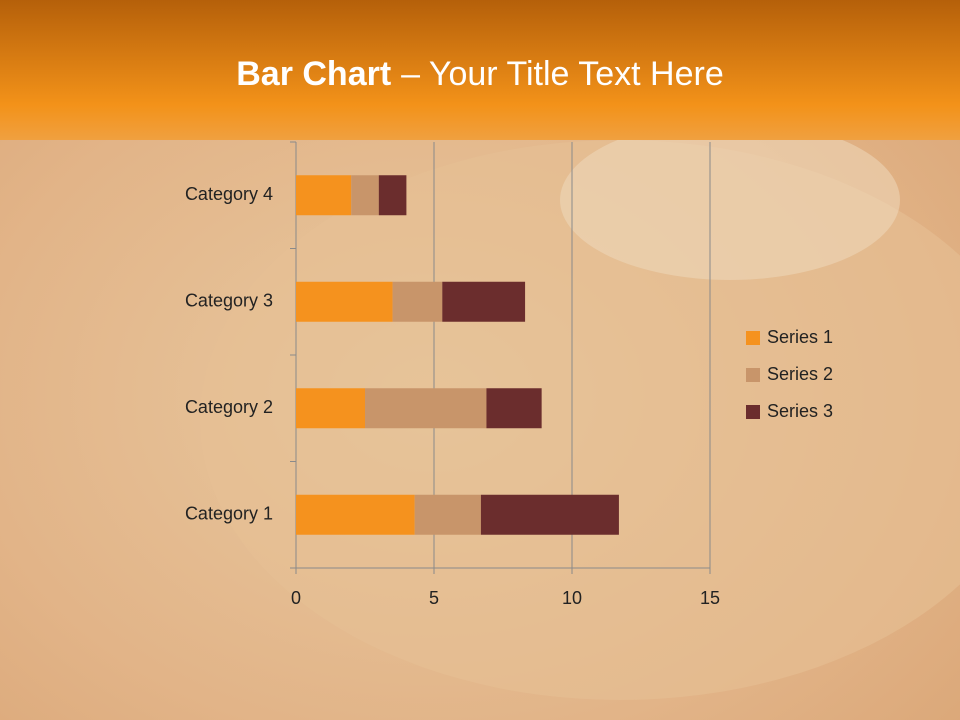  Describe the element at coordinates (800, 411) in the screenshot. I see `legend-label: Series 3` at that location.